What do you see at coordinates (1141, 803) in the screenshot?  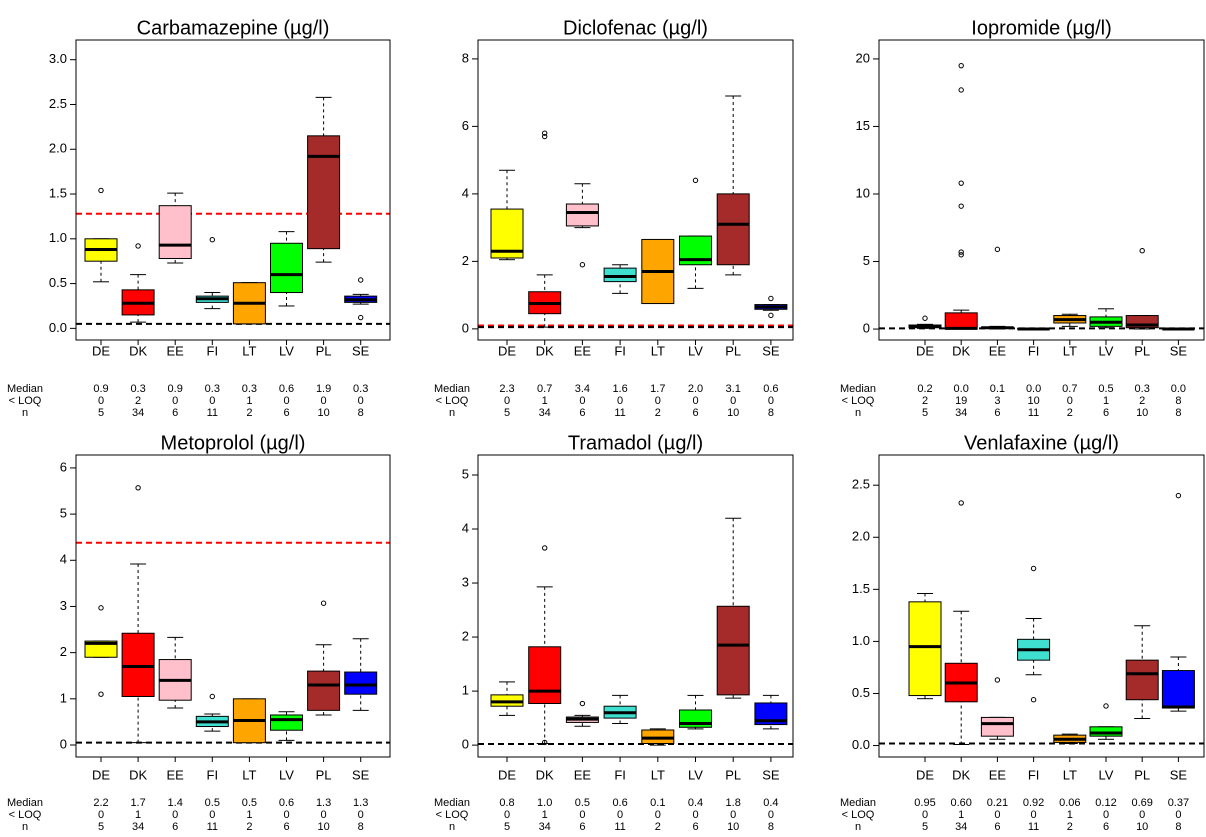 I see `table-cell: 0.69` at bounding box center [1141, 803].